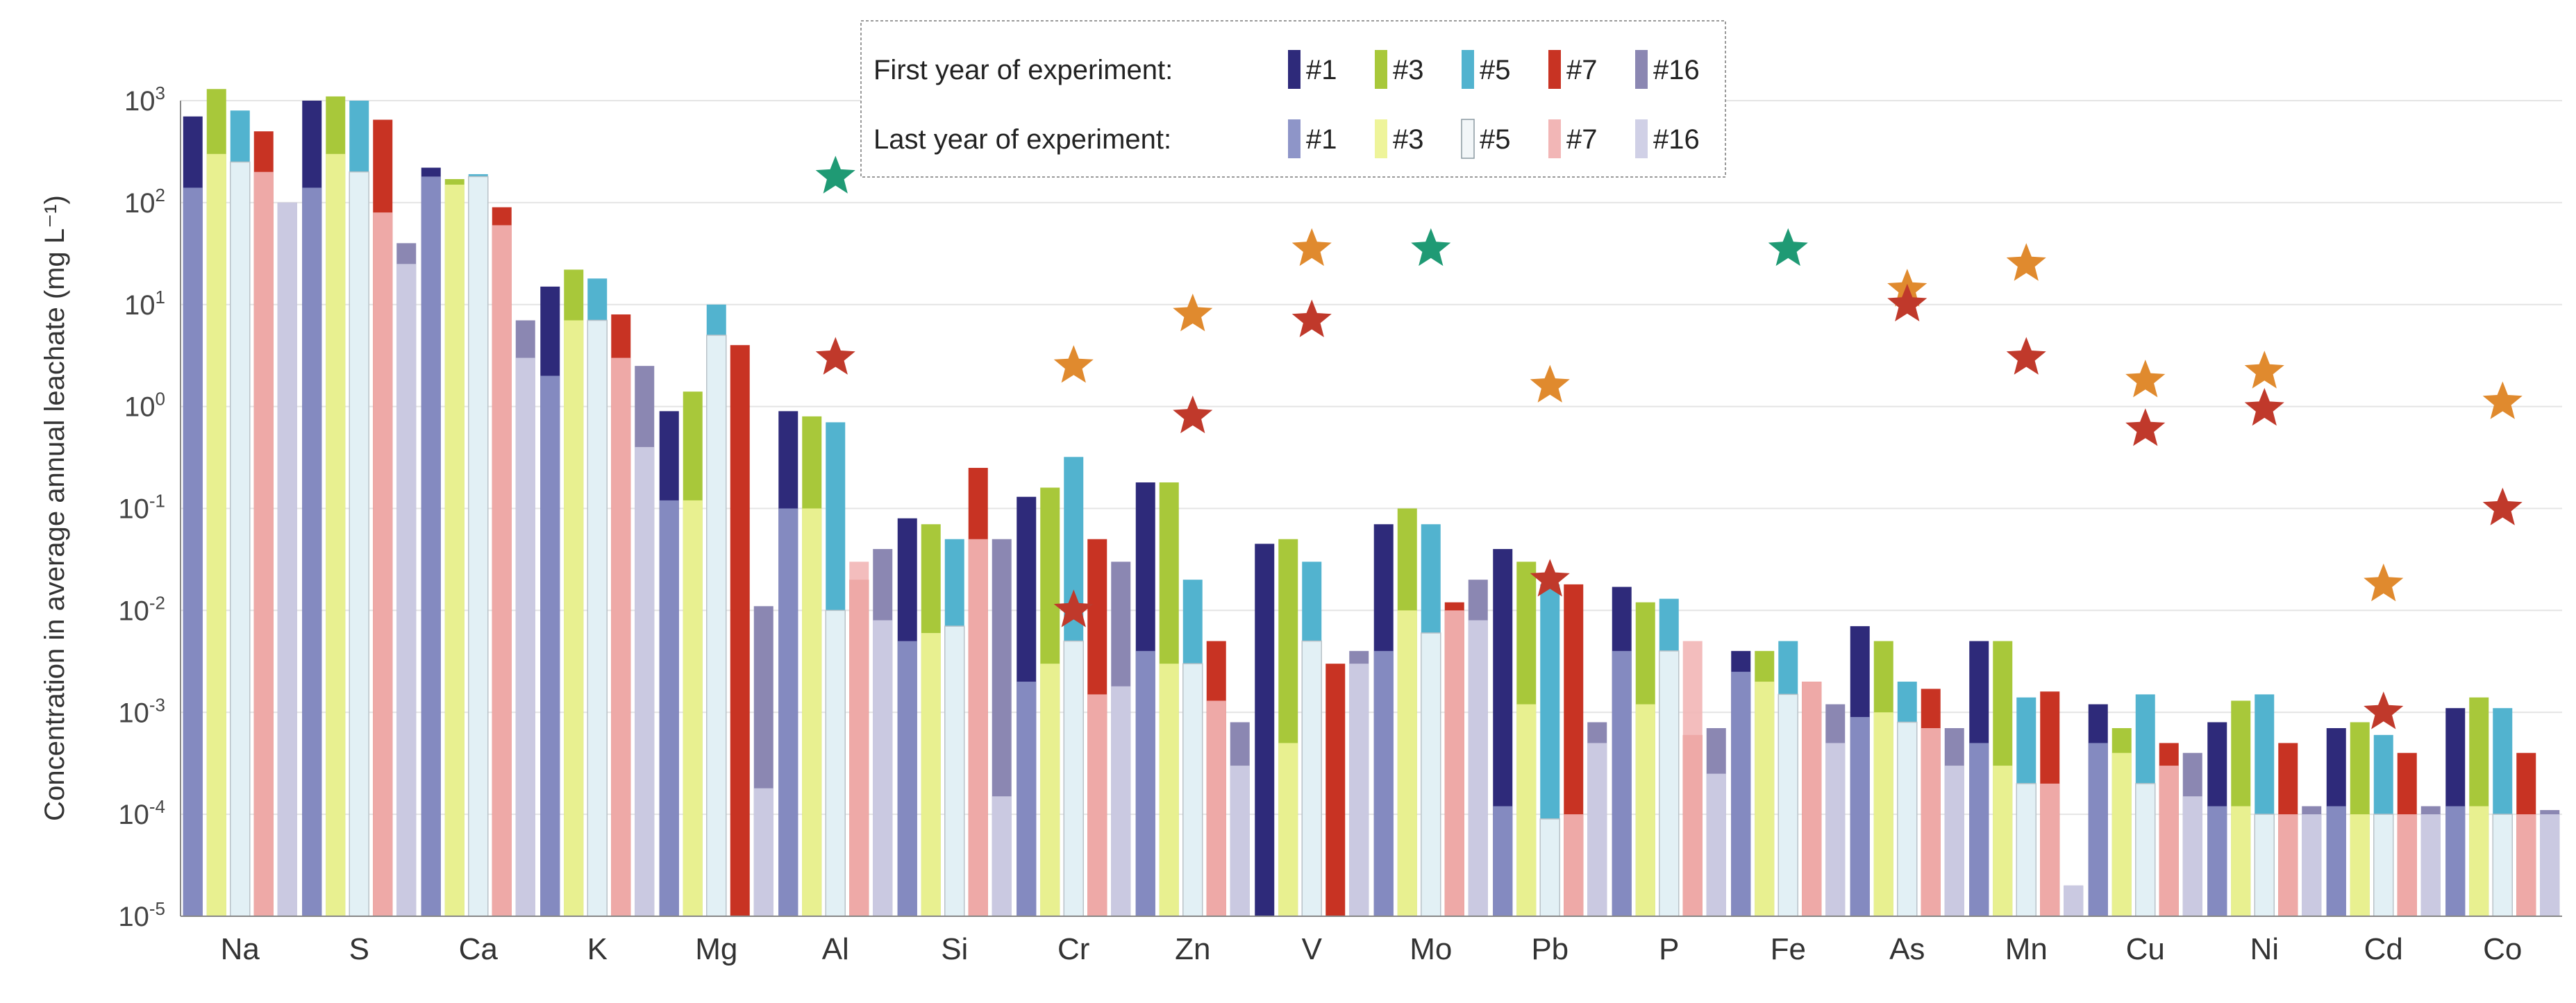 The image size is (2576, 1003). What do you see at coordinates (1883, 814) in the screenshot?
I see `bar-last-year-n3-As` at bounding box center [1883, 814].